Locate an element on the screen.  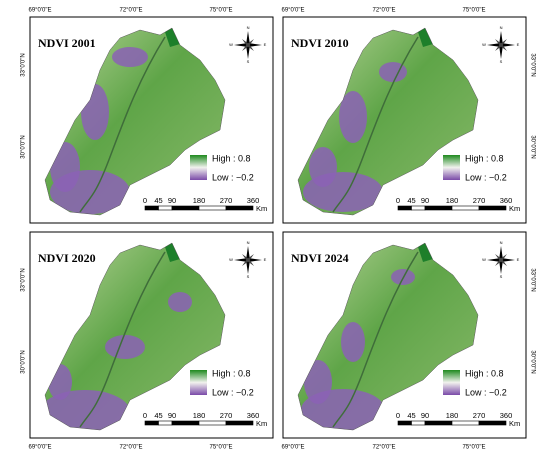
panel-title: NDVI 2020 is located at coordinates (67, 258).